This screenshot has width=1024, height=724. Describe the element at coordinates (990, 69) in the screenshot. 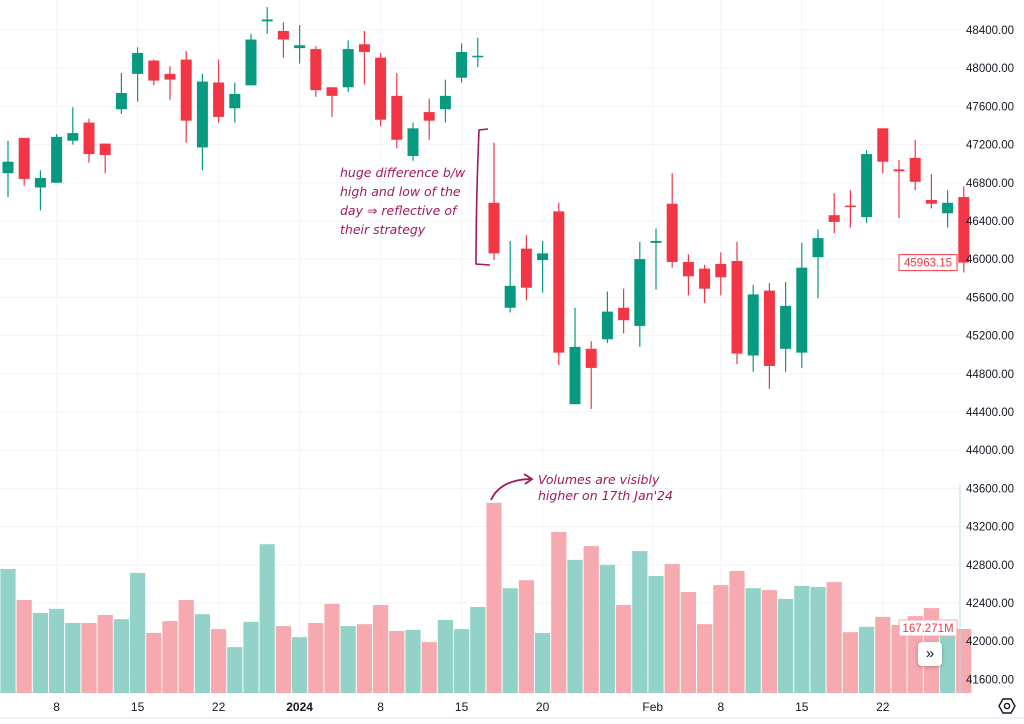

I see `price-tick-label: 48000.00` at that location.